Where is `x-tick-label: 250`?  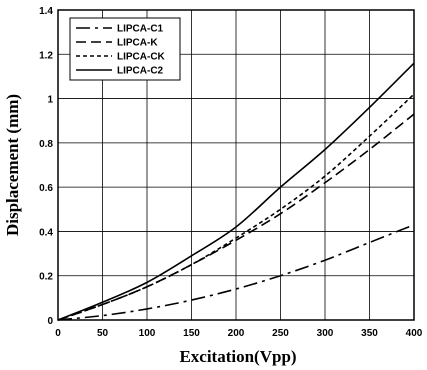 x-tick-label: 250 is located at coordinates (280, 333).